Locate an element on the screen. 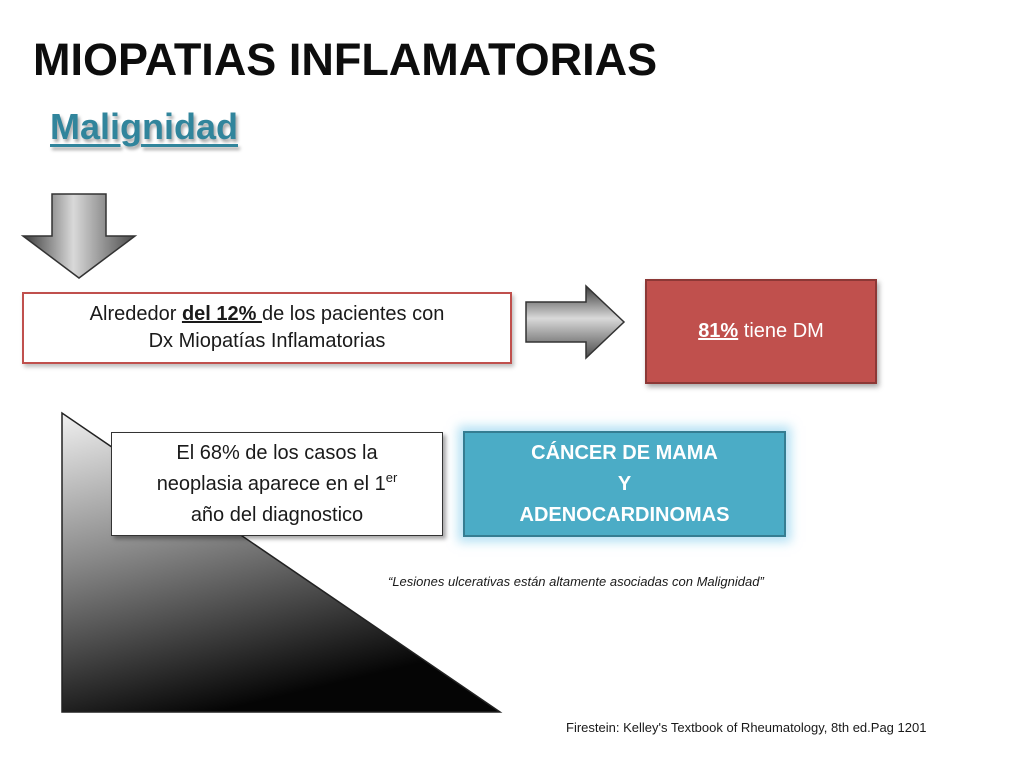 The image size is (1024, 768). dm-percentage: 81% is located at coordinates (718, 331).